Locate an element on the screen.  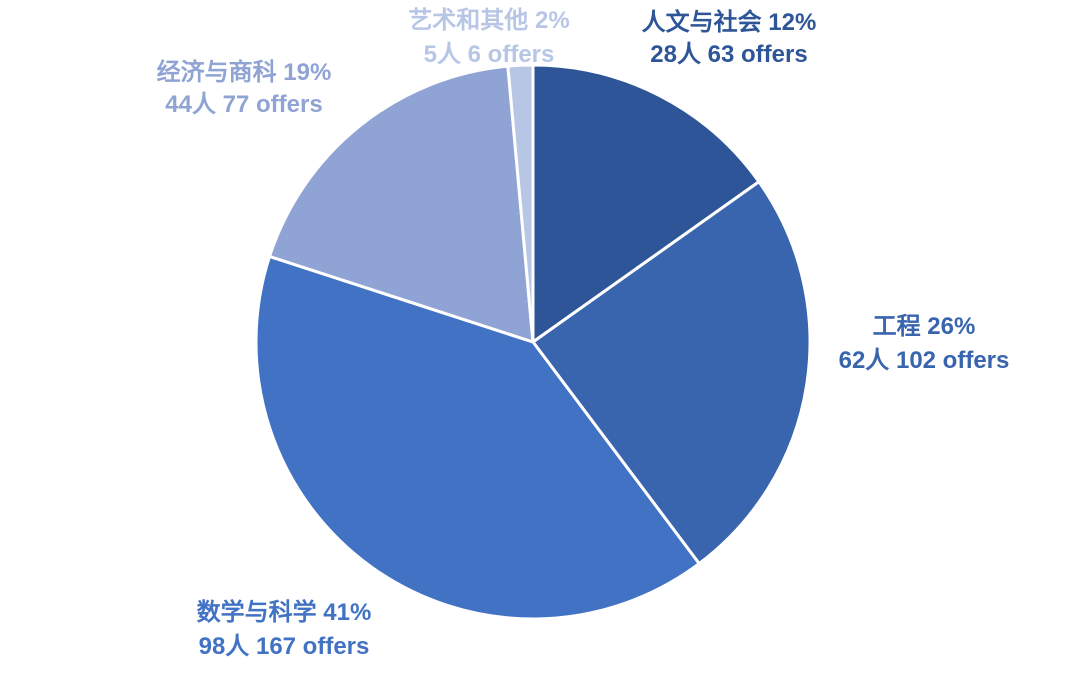
slice-label: 经济与商科 19% 44人 77 offers is located at coordinates (244, 88).